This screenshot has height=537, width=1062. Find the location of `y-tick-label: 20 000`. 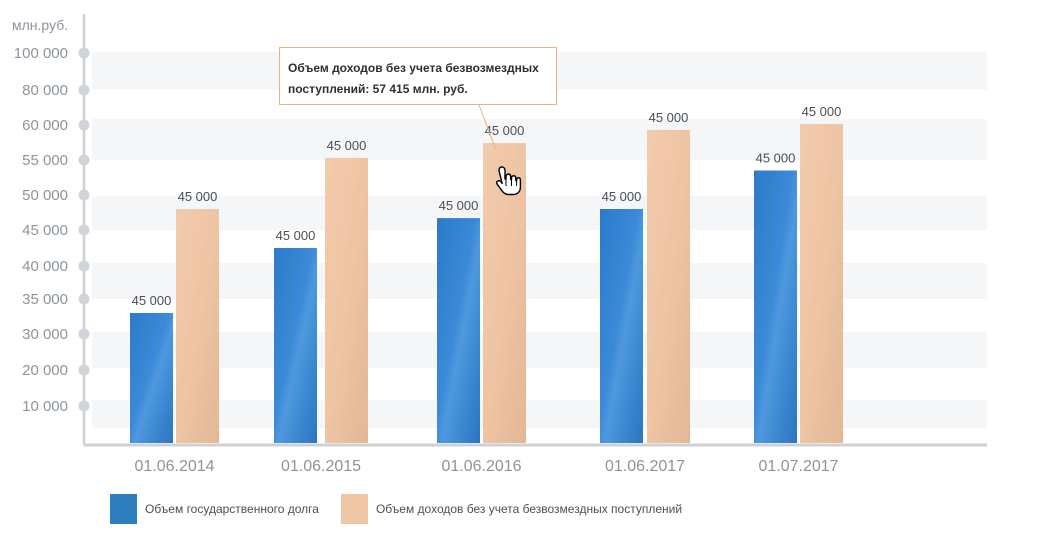

y-tick-label: 20 000 is located at coordinates (45, 370).